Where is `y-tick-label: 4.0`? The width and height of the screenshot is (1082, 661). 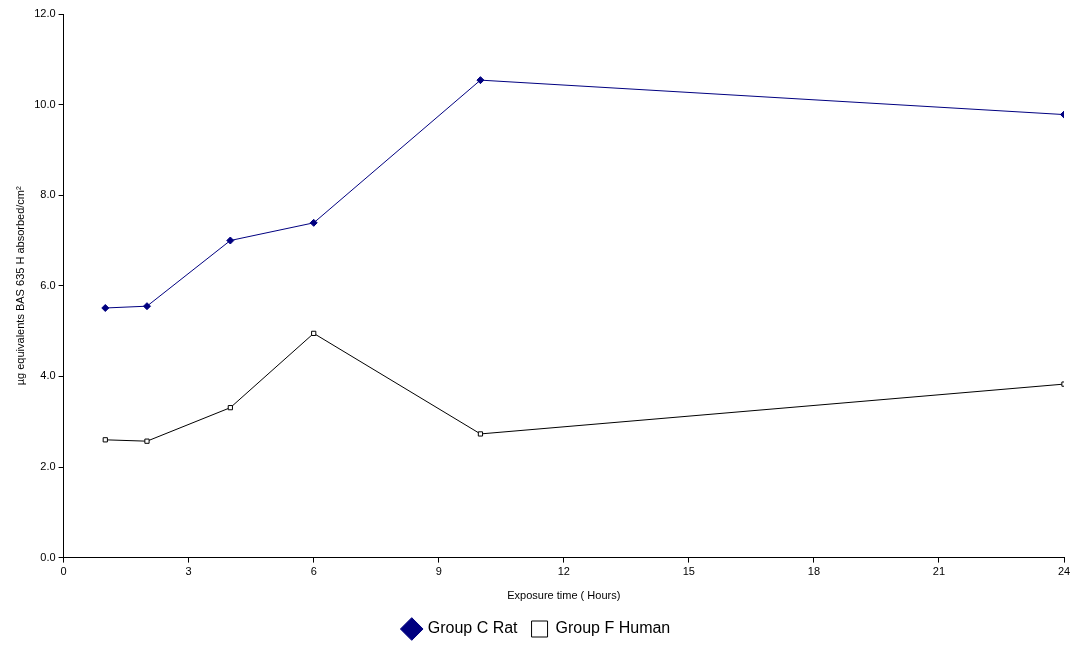
y-tick-label: 4.0 is located at coordinates (48, 375).